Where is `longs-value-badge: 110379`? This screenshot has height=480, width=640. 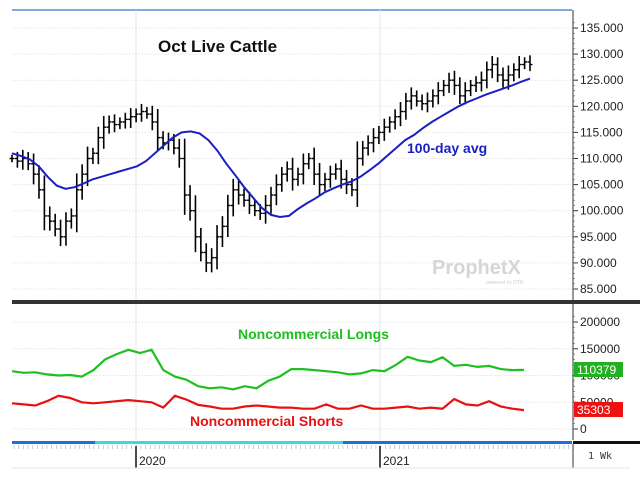 longs-value-badge: 110379 is located at coordinates (598, 369).